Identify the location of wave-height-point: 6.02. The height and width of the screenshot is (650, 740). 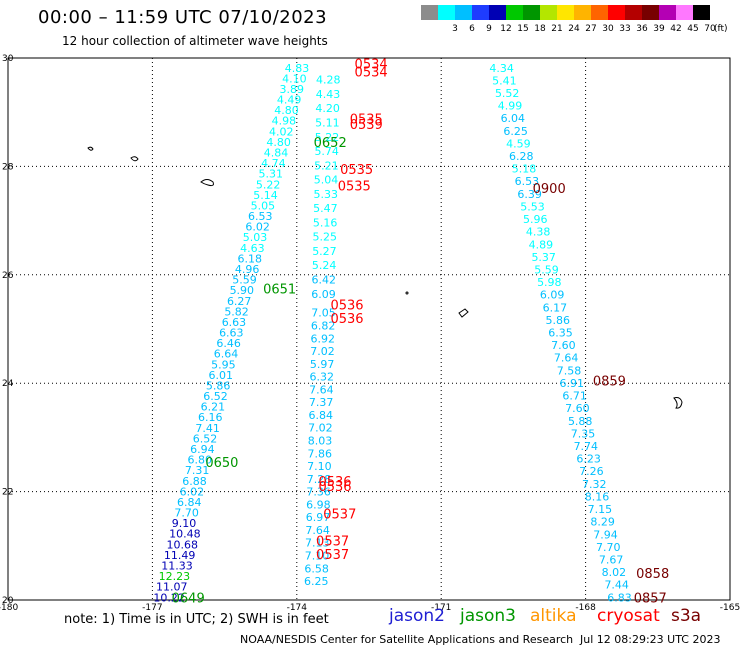
(257, 227).